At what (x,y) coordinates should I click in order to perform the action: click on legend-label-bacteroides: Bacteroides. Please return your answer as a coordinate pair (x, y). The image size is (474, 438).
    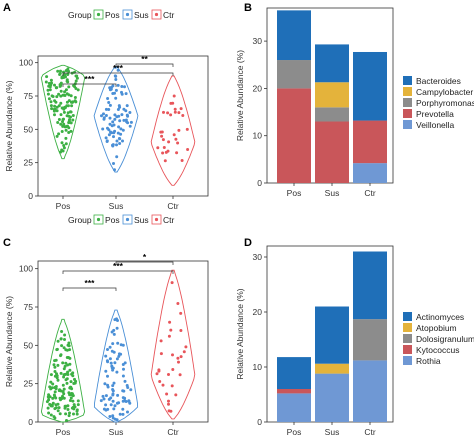
    Looking at the image, I should click on (438, 81).